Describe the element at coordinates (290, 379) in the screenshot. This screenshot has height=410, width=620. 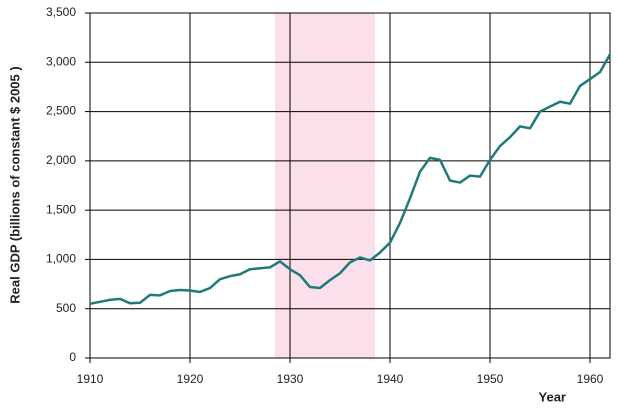
I see `x-tick-label: 1930` at that location.